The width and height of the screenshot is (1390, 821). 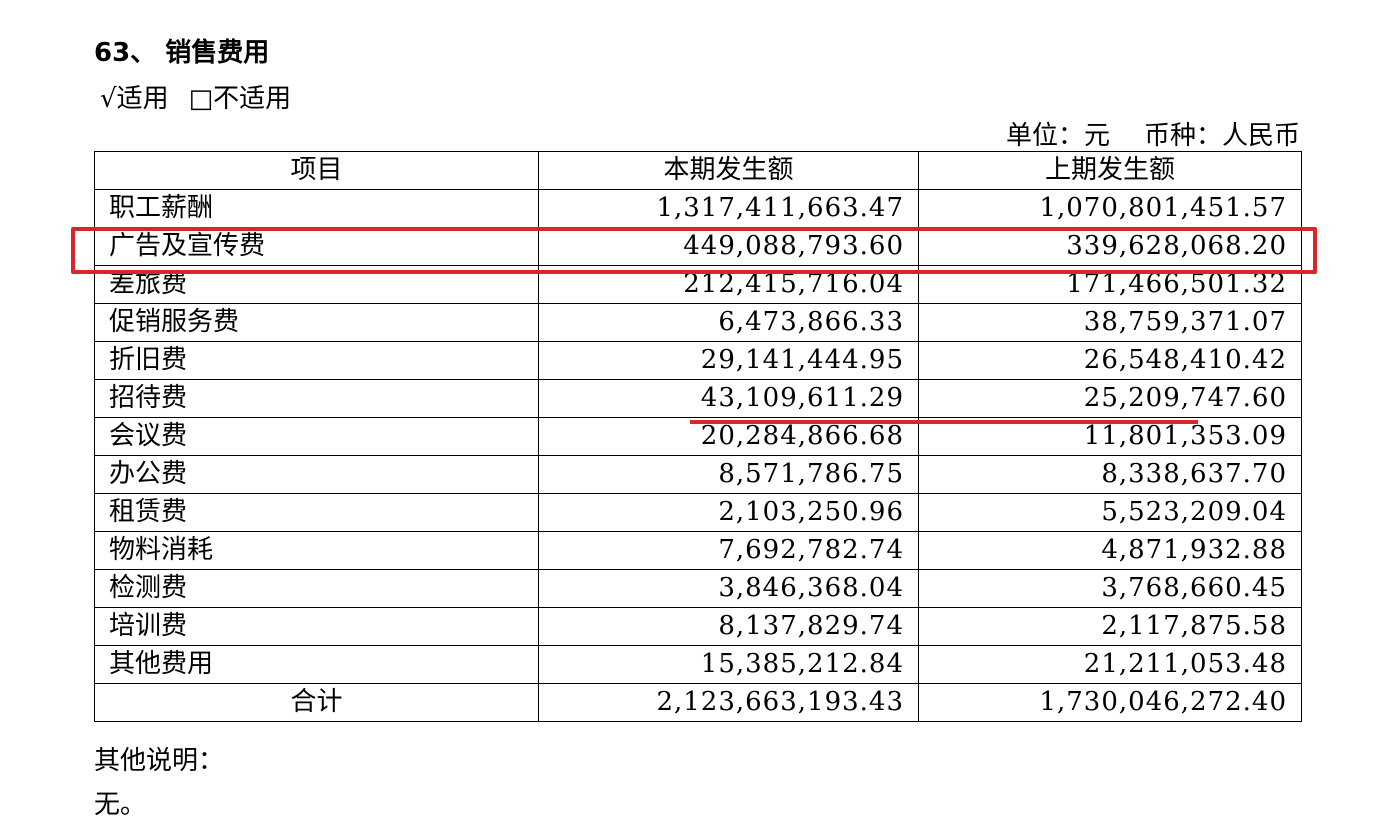 I want to click on item-cell: 合计, so click(x=316, y=702).